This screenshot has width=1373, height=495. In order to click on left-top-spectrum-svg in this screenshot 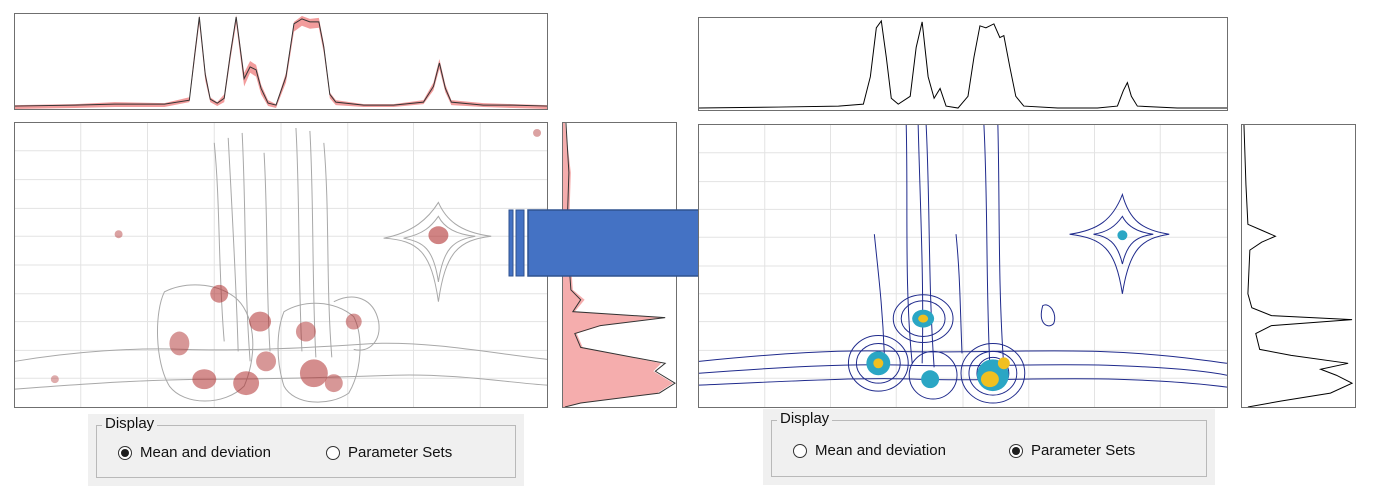, I will do `click(281, 61)`.